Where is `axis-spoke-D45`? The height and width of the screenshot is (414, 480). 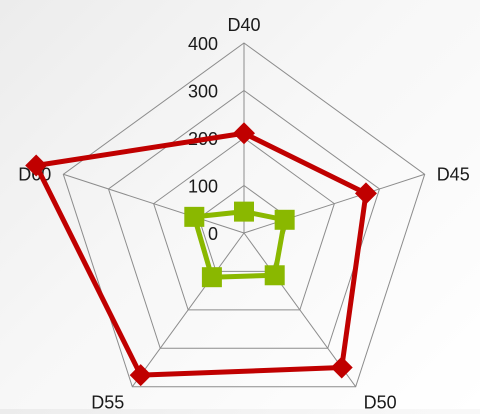
axis-spoke-D45 is located at coordinates (334, 203).